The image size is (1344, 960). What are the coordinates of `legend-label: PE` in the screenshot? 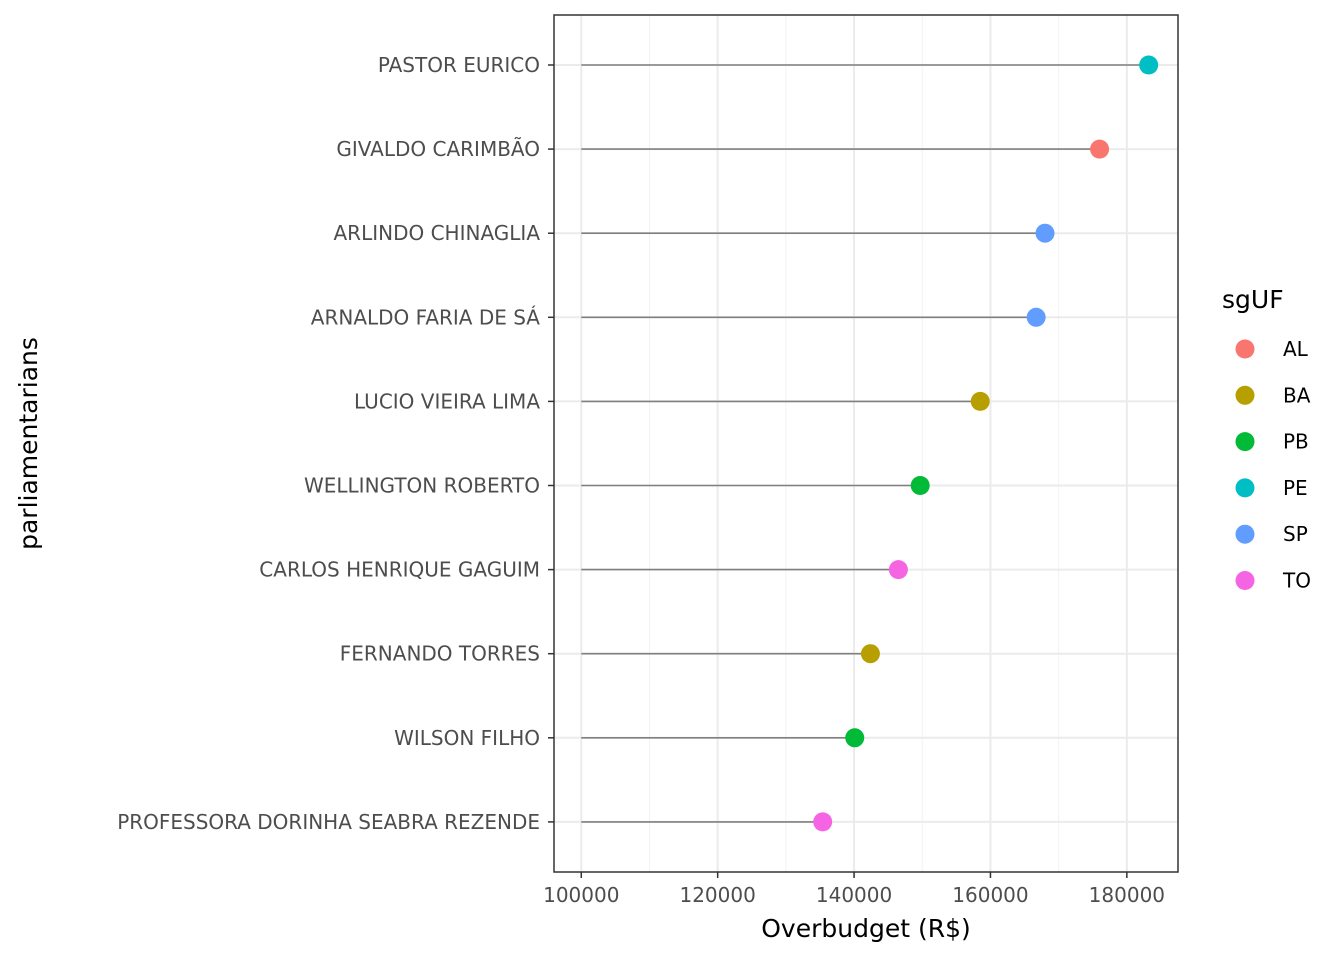 It's located at (1295, 488).